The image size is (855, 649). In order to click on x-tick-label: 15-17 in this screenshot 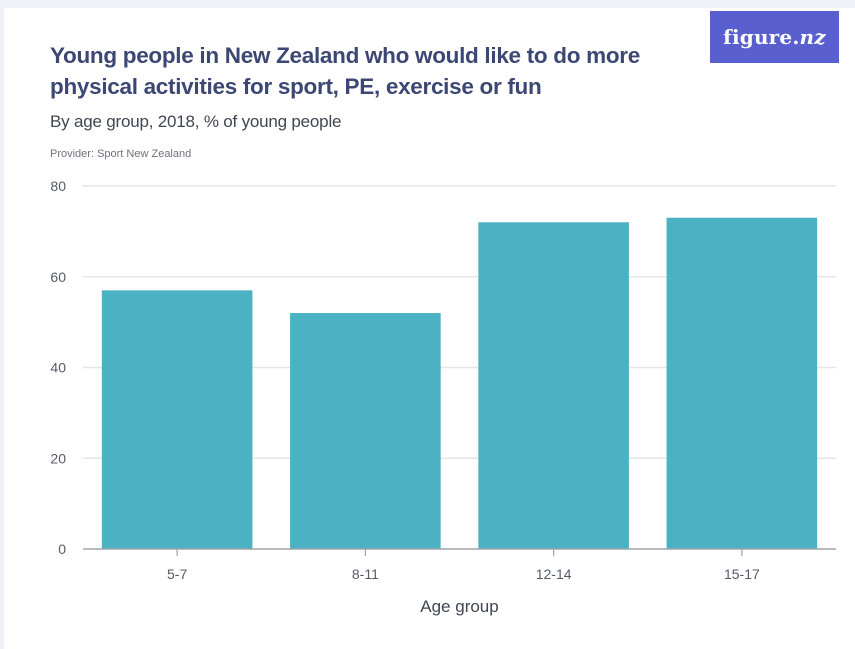, I will do `click(742, 574)`.